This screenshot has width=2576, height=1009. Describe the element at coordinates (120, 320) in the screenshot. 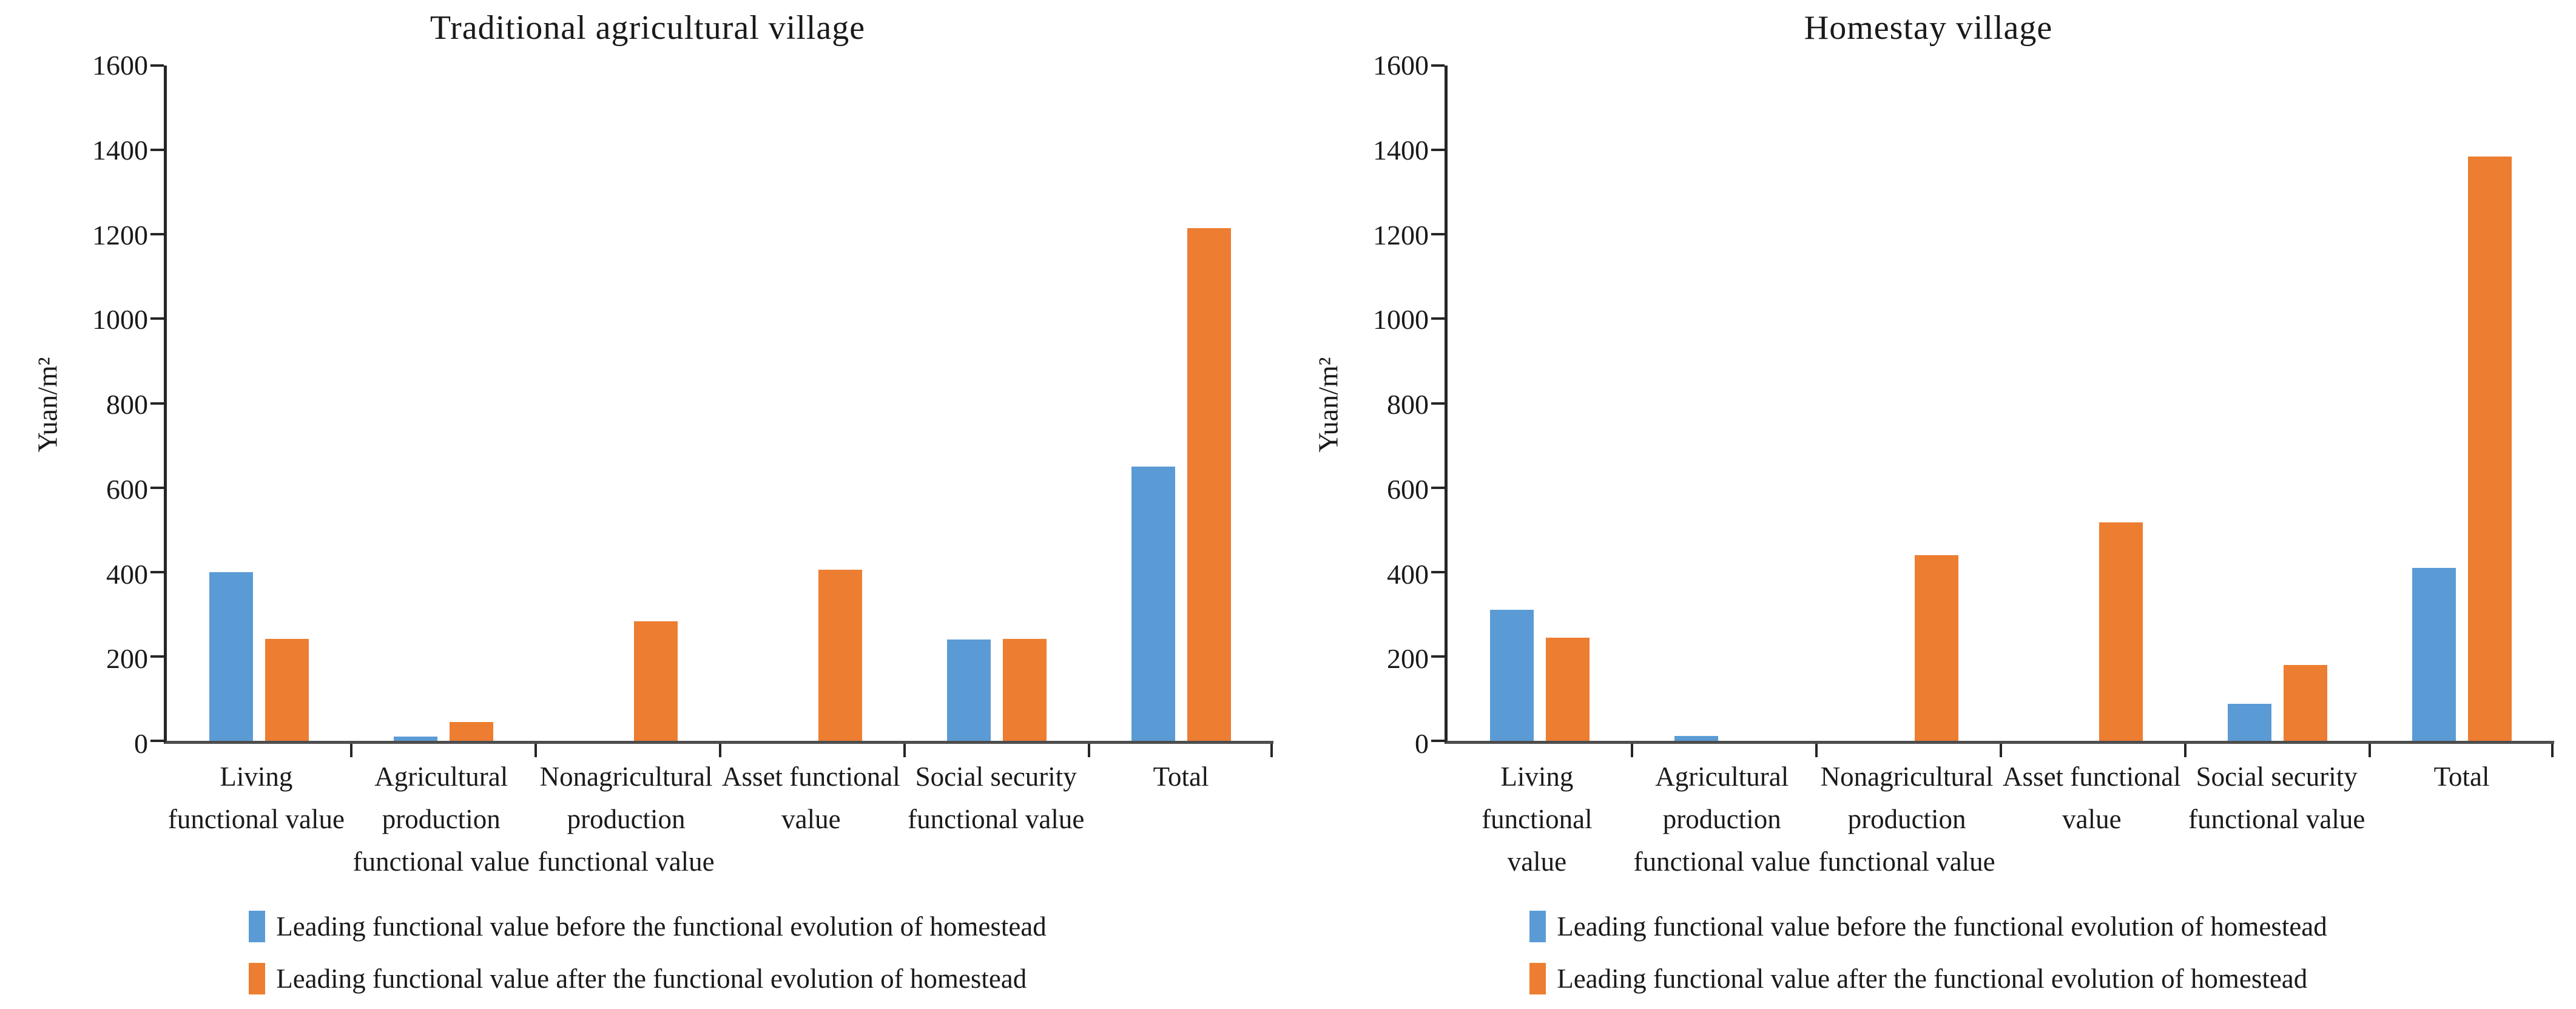

I see `y-tick-label: 1000` at that location.